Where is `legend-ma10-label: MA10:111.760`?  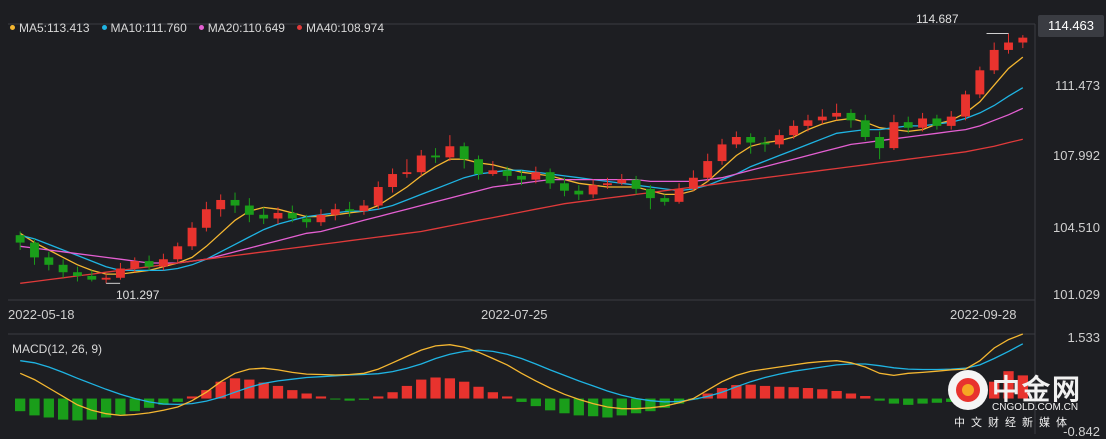
legend-ma10-label: MA10:111.760 is located at coordinates (148, 28).